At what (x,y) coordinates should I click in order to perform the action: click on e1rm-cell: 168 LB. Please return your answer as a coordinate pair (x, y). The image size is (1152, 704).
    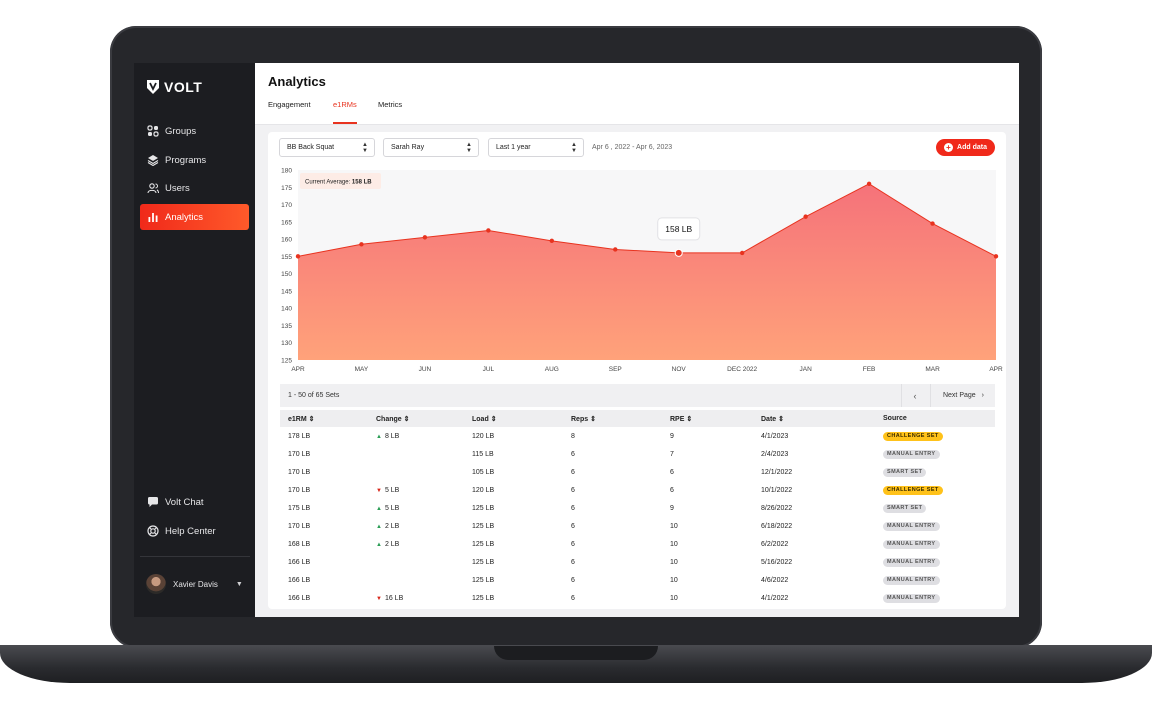
    Looking at the image, I should click on (299, 544).